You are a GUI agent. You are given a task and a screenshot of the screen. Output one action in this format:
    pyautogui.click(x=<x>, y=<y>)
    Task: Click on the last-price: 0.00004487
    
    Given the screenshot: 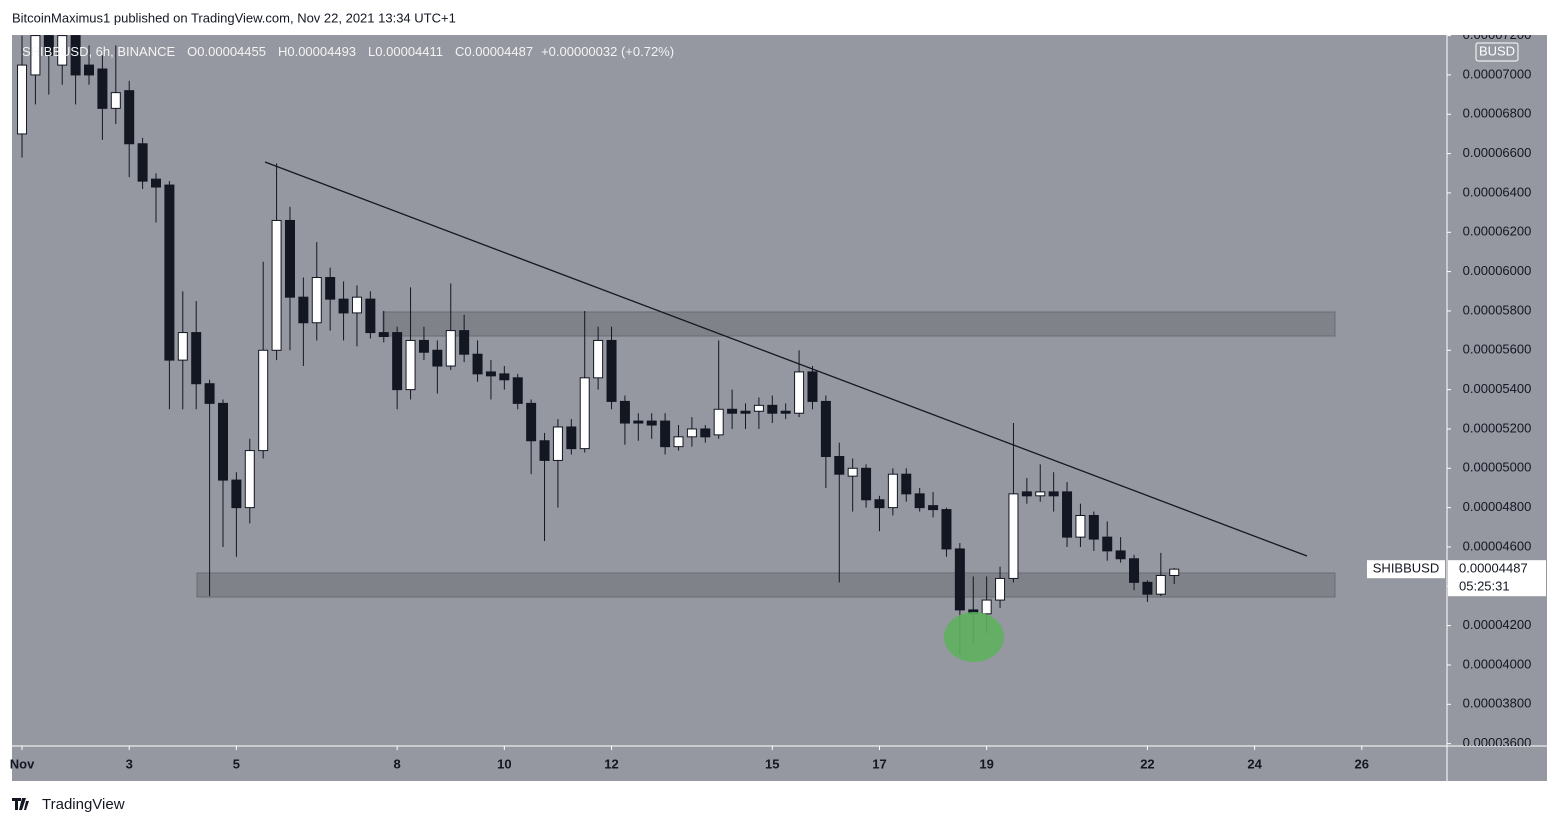 What is the action you would take?
    pyautogui.click(x=1493, y=568)
    